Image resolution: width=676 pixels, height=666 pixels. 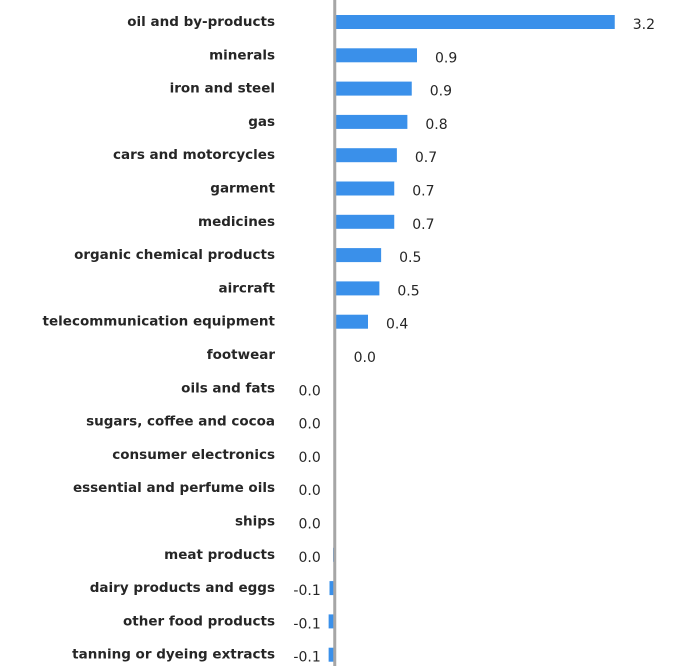 I want to click on value-label: 0.8, so click(x=436, y=125).